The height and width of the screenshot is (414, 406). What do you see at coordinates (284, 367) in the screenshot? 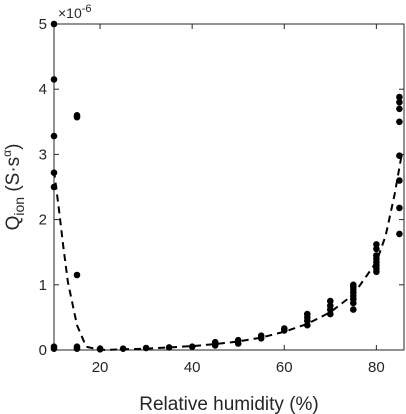
I see `x-tick-label: 60` at bounding box center [284, 367].